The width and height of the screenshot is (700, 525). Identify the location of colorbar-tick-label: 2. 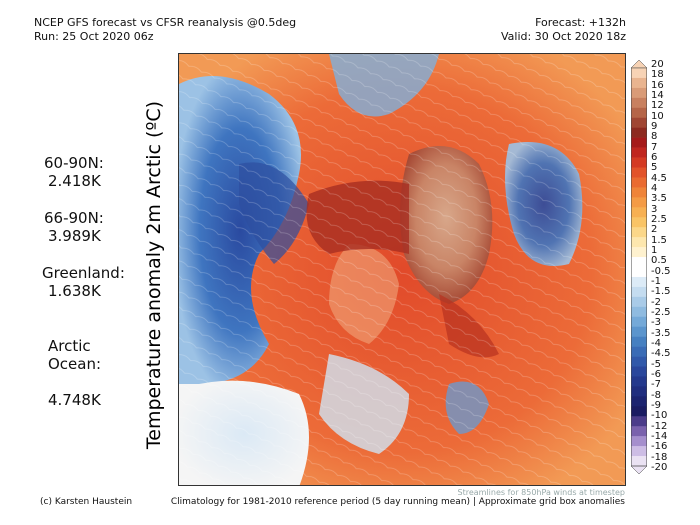
(654, 230).